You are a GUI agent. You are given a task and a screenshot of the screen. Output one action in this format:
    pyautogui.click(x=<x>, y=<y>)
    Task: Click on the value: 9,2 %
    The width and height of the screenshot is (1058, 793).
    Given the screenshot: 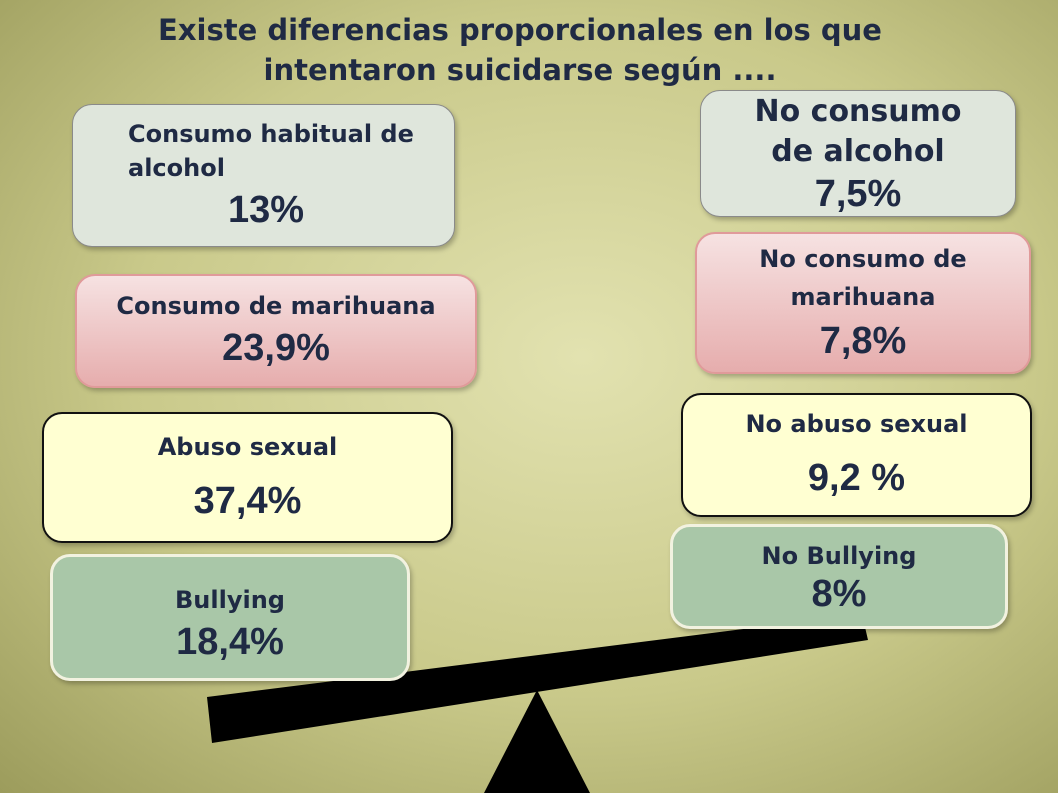 What is the action you would take?
    pyautogui.click(x=856, y=478)
    